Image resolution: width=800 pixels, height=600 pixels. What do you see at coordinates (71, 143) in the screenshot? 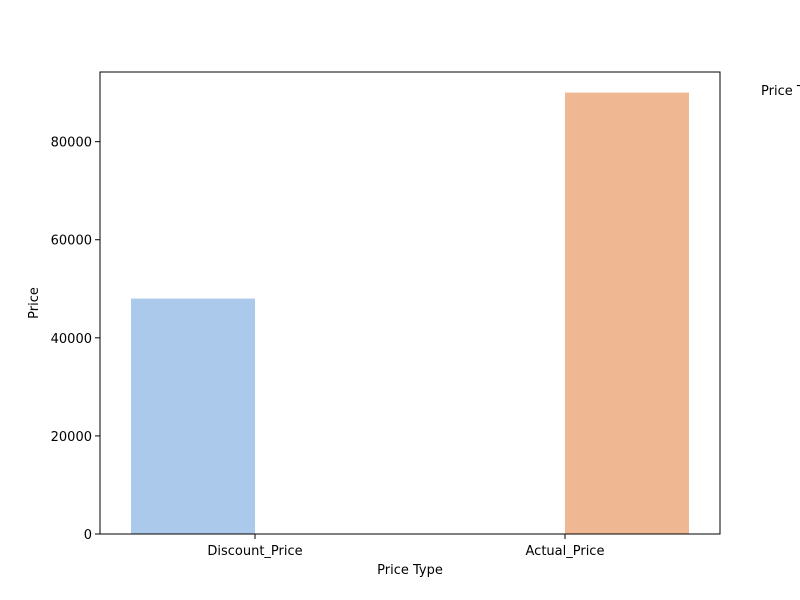
I see `y-tick-label: 80000` at bounding box center [71, 143].